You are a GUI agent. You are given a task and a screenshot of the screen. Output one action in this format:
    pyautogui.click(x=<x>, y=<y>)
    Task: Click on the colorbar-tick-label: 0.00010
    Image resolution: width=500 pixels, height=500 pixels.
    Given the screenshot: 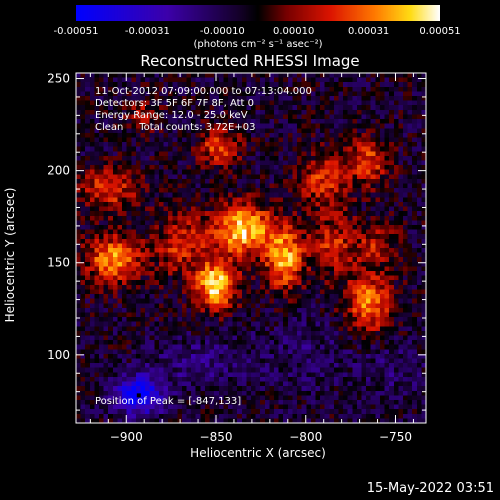 What is the action you would take?
    pyautogui.click(x=293, y=31)
    